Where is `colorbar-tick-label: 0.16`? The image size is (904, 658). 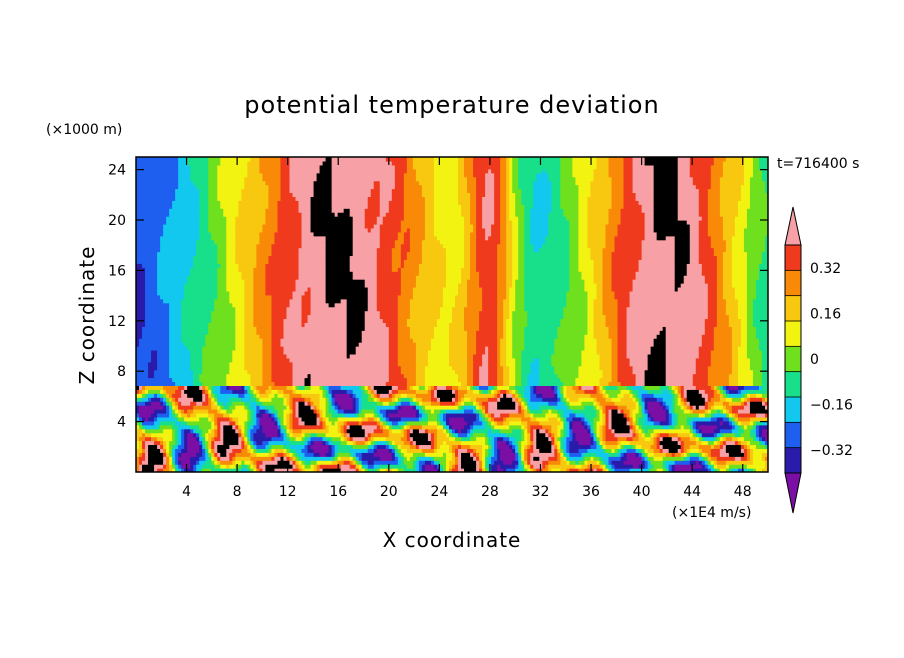 colorbar-tick-label: 0.16 is located at coordinates (825, 314).